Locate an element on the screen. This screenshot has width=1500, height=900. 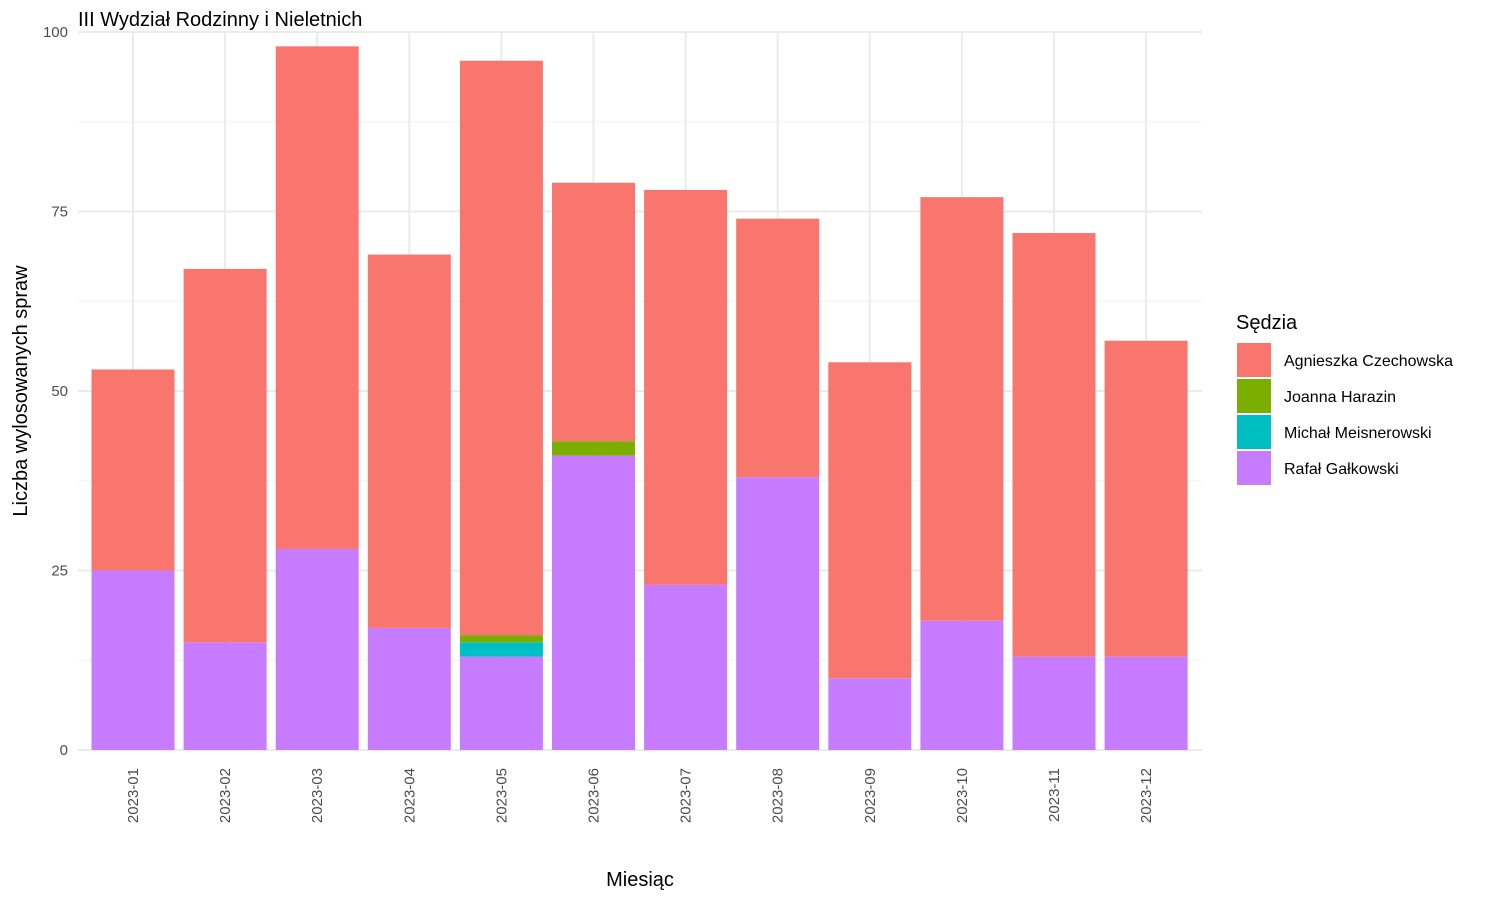
legend-label: Michał Meisnerowski is located at coordinates (1358, 433).